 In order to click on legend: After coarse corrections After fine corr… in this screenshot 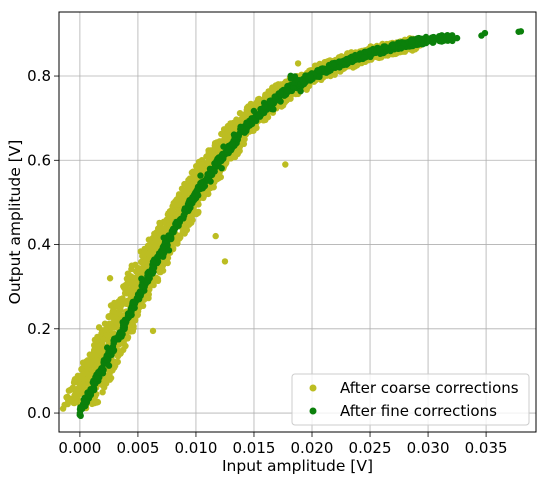, I will do `click(410, 399)`.